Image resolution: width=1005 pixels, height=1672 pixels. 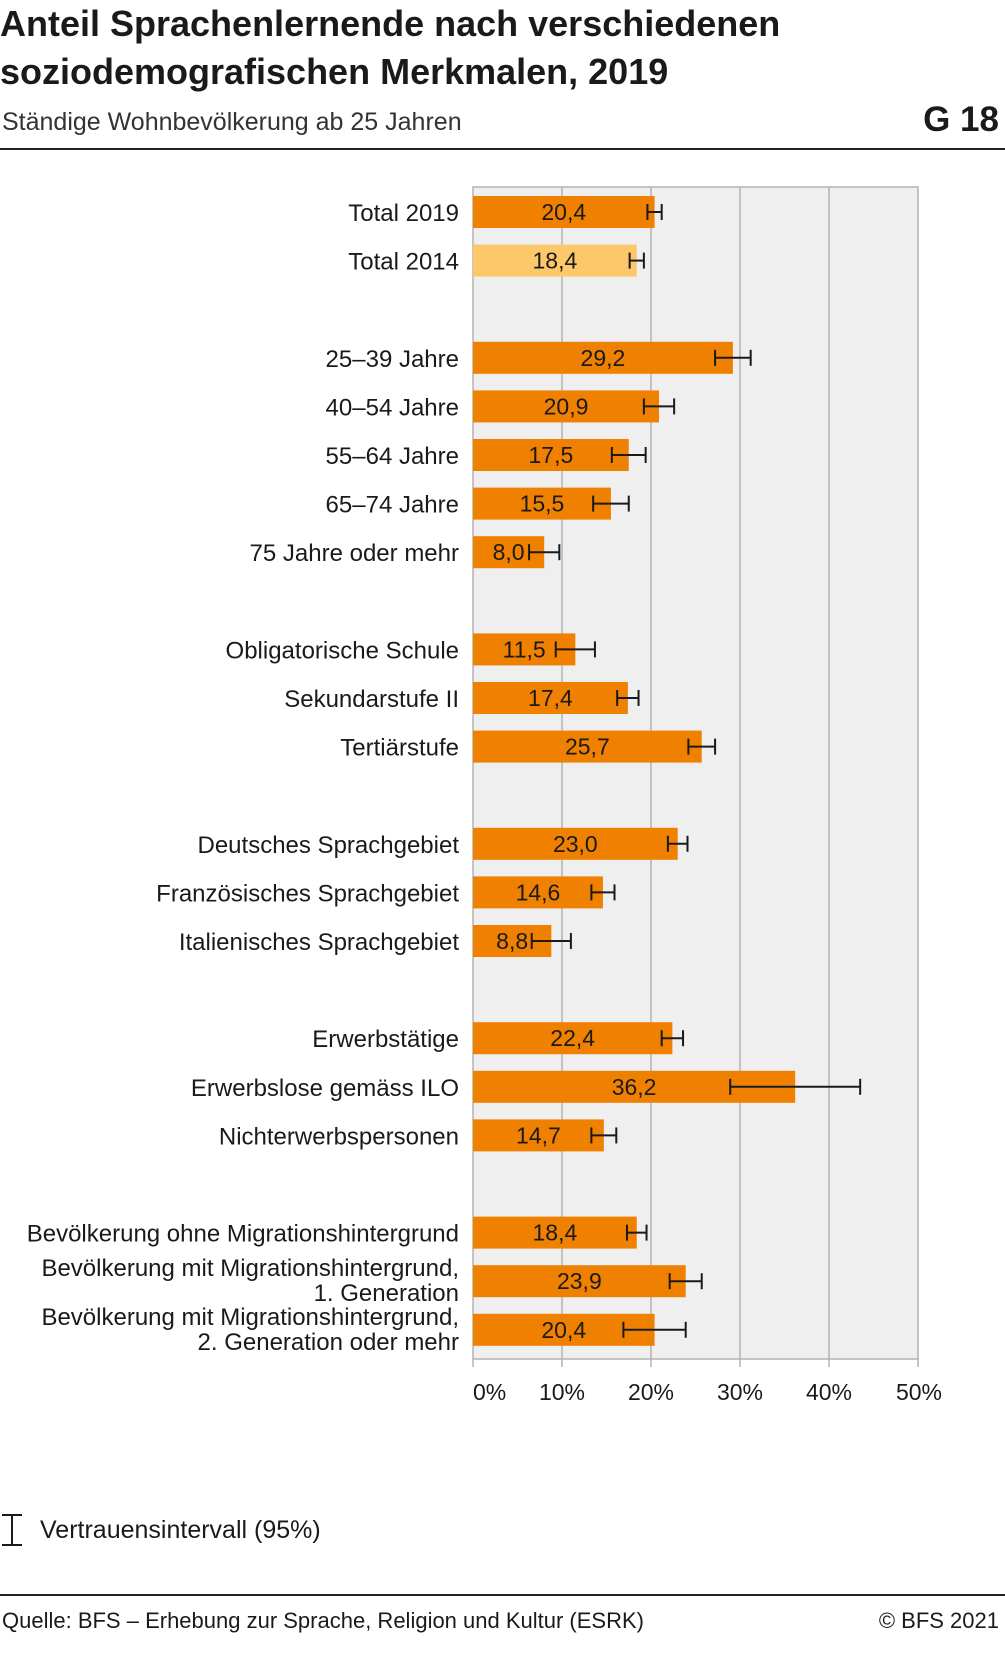 I want to click on data-label: 17,4, so click(x=550, y=698).